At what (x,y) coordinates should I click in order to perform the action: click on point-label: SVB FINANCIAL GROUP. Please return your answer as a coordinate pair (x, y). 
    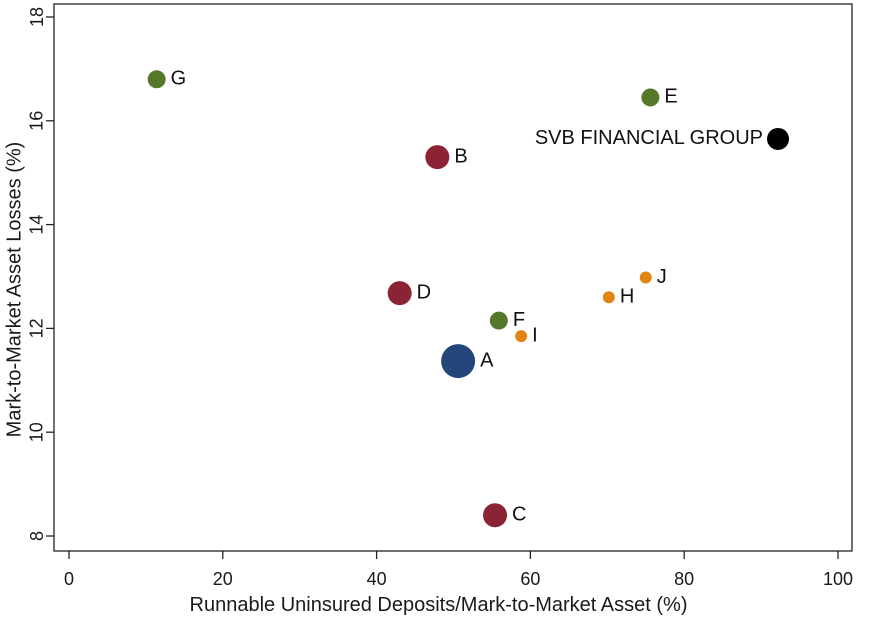
    Looking at the image, I should click on (649, 138).